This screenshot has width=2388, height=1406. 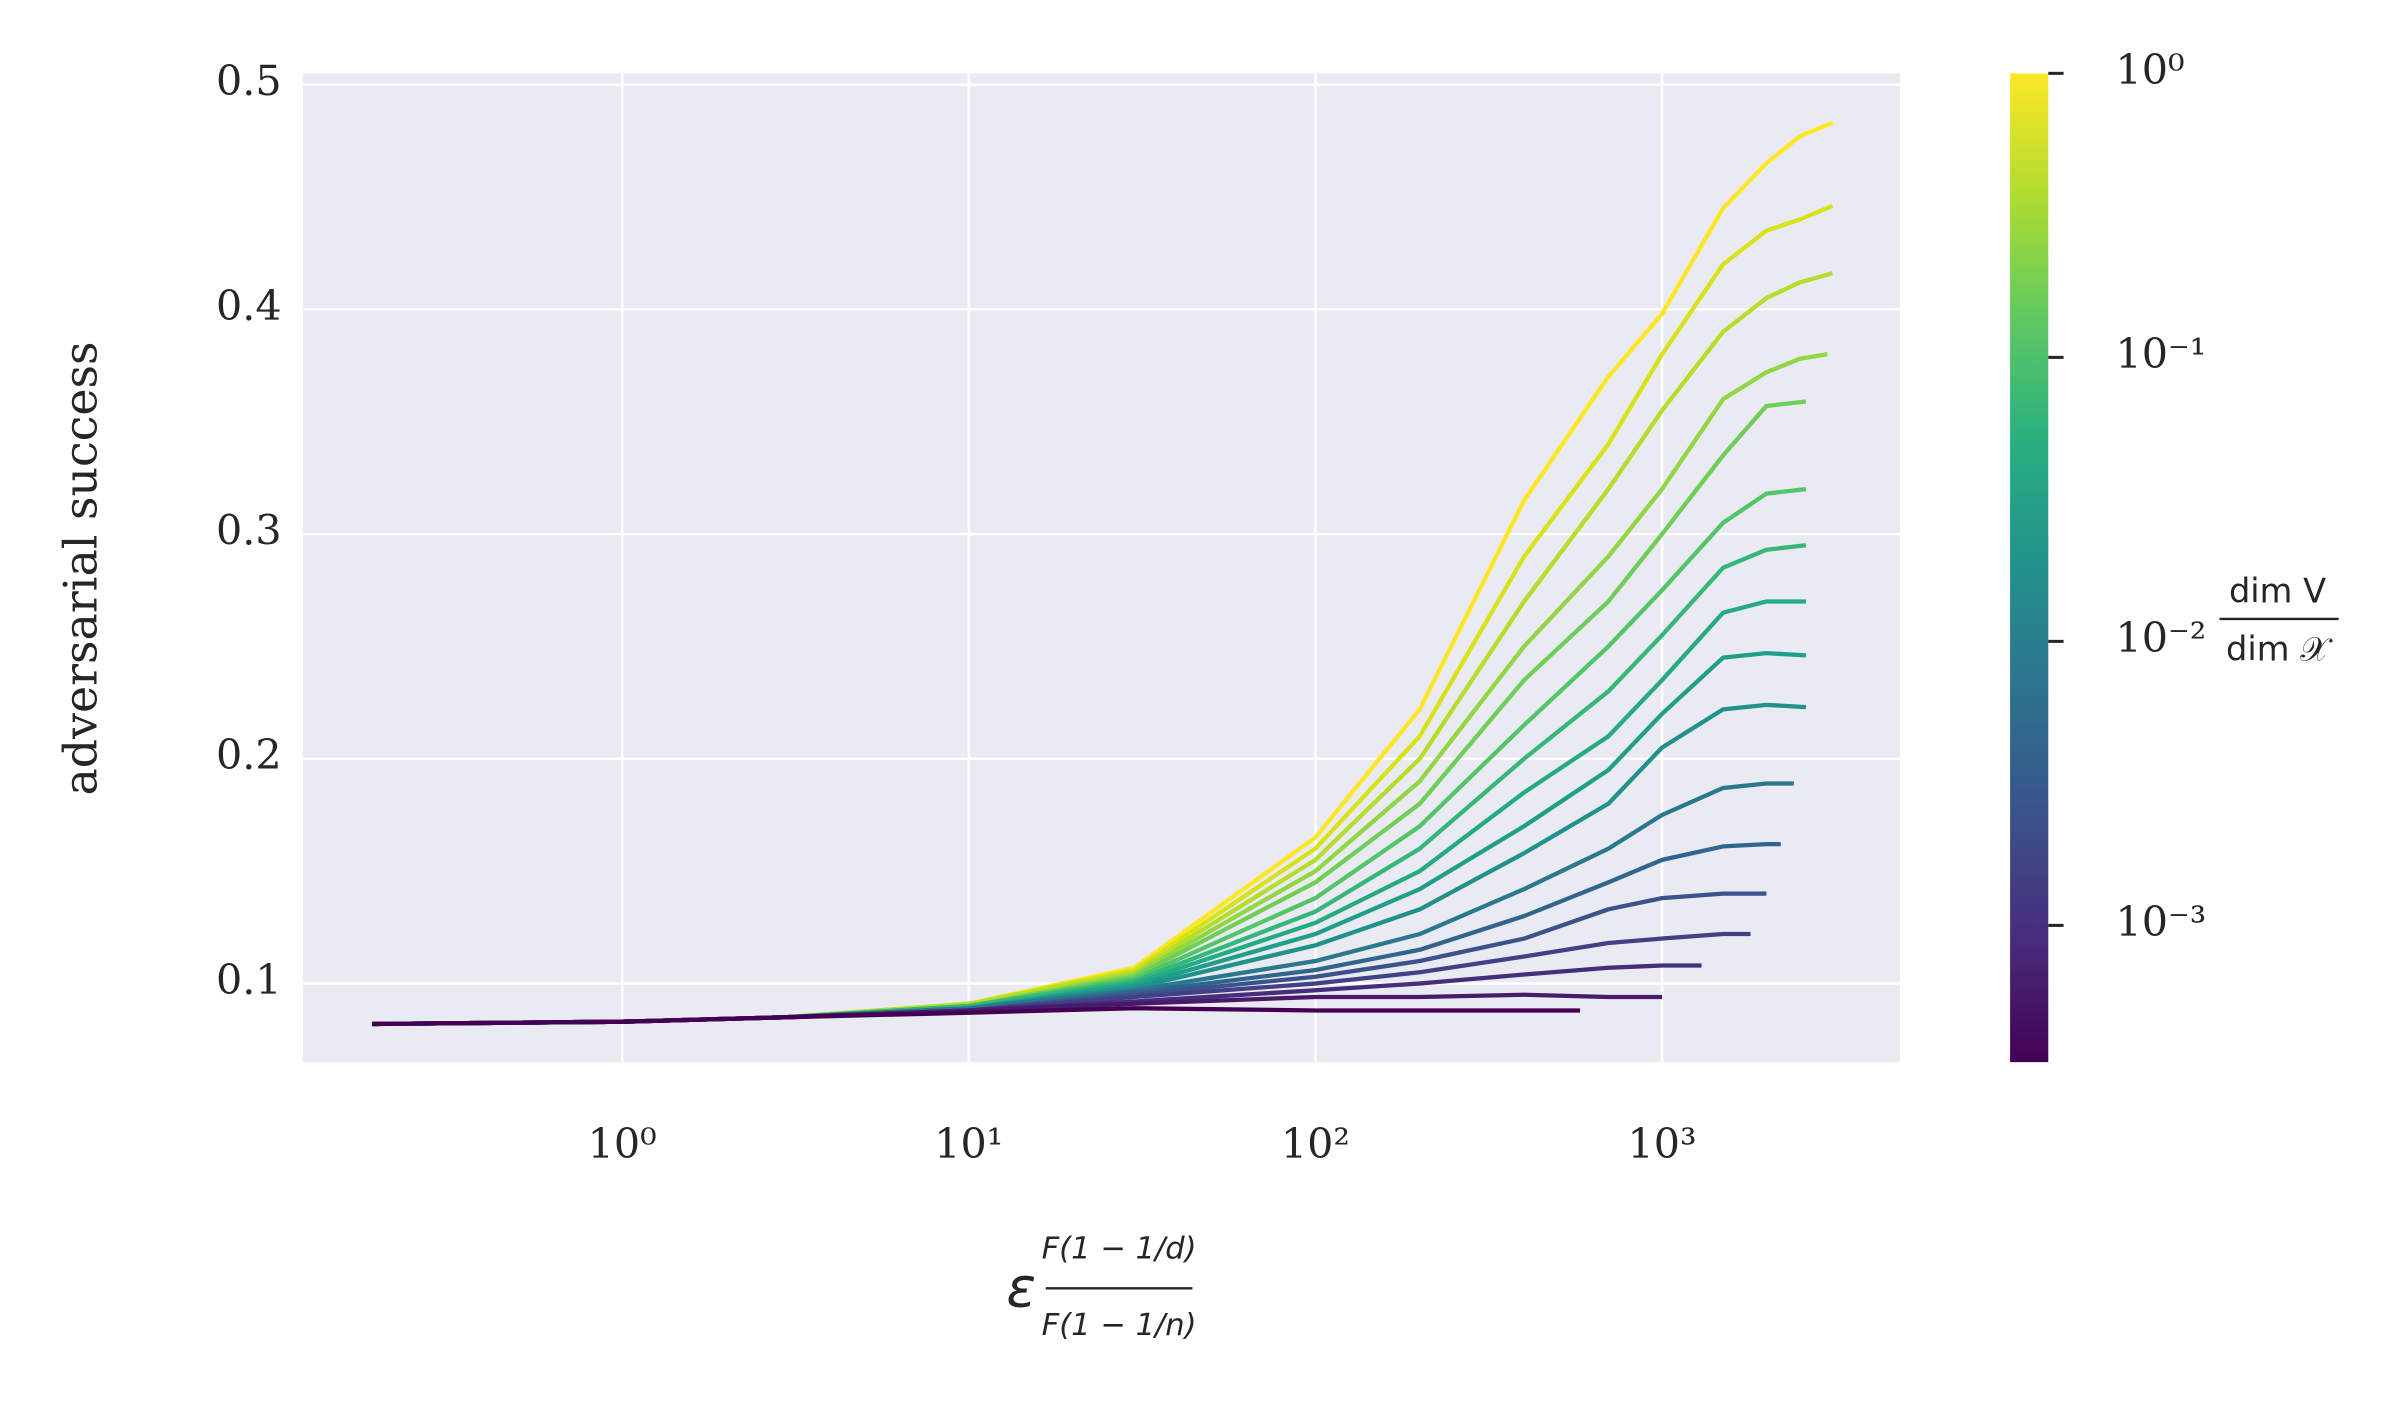 What do you see at coordinates (249, 531) in the screenshot?
I see `y-tick-label: 0.3` at bounding box center [249, 531].